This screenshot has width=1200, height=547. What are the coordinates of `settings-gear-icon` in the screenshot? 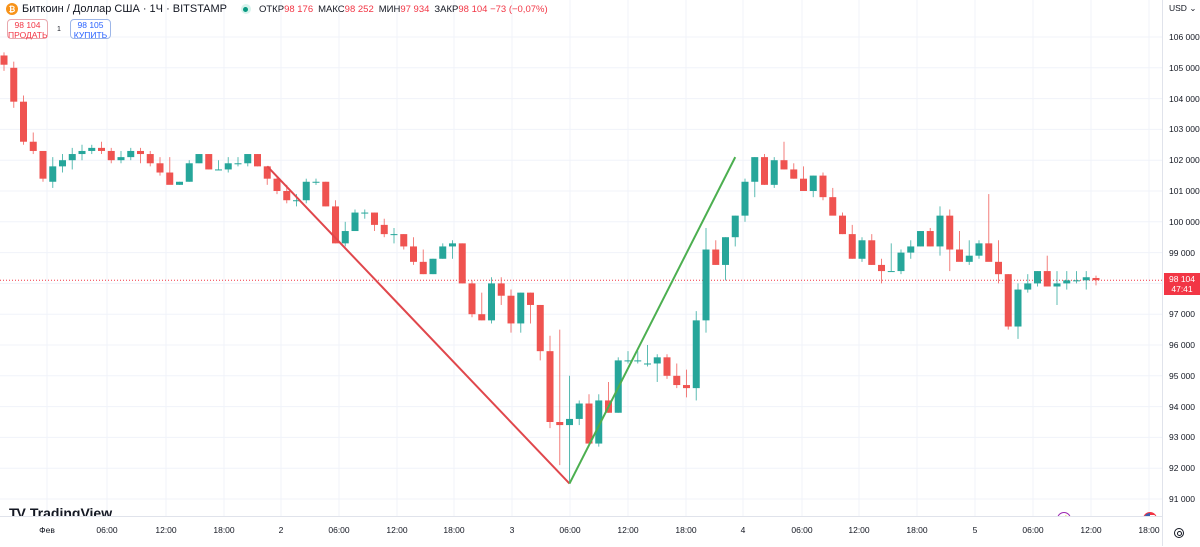 It's located at (1179, 533).